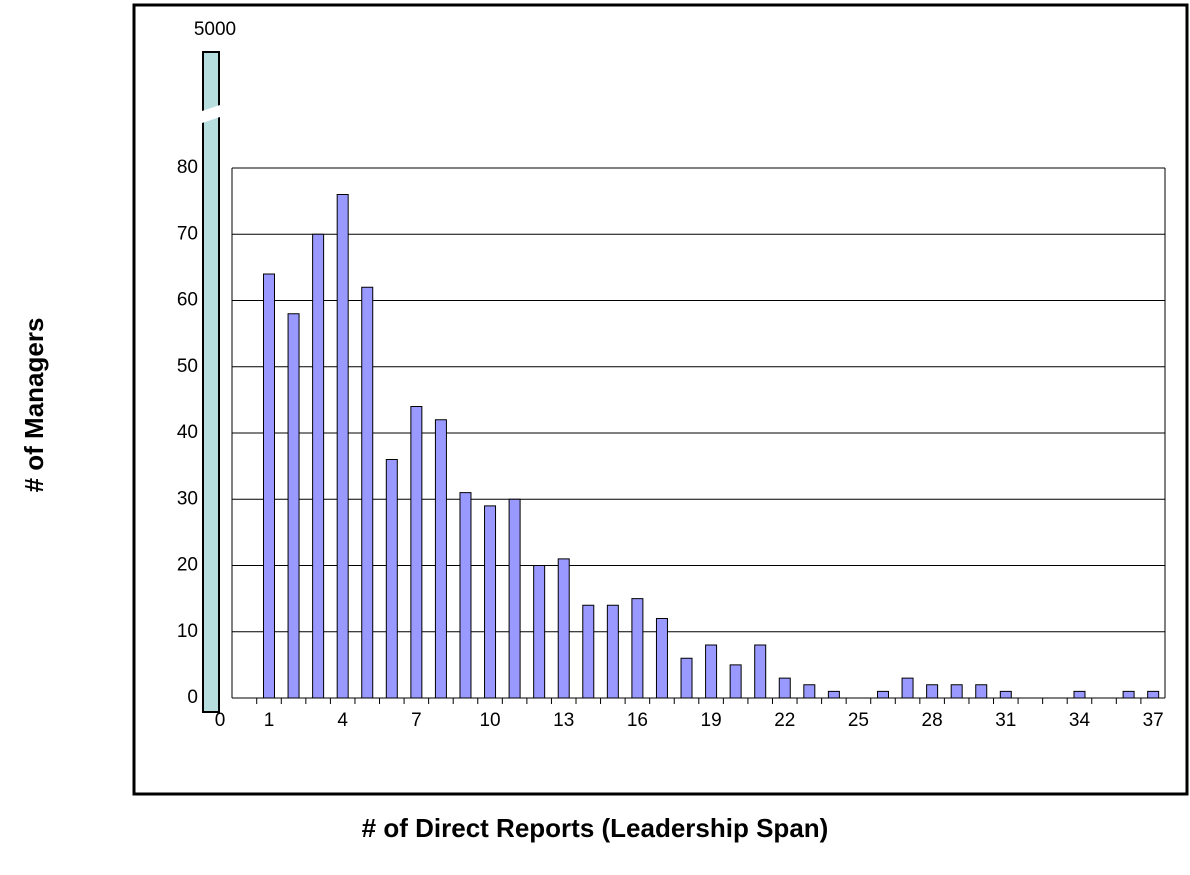 This screenshot has width=1190, height=875. I want to click on x-tick-label: 1, so click(269, 720).